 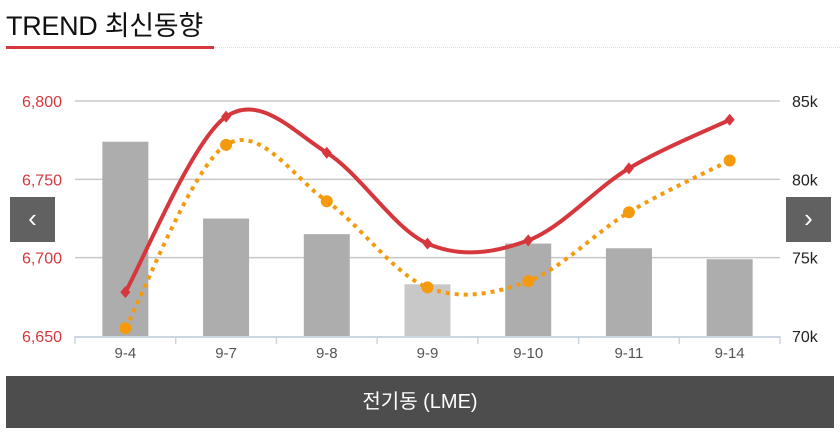 I want to click on right-tick-label: 80k, so click(x=805, y=180).